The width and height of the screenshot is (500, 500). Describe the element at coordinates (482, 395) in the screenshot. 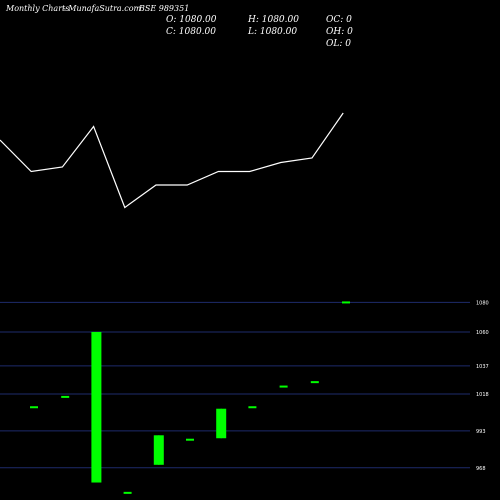

I see `price-tick-label: 1018` at that location.